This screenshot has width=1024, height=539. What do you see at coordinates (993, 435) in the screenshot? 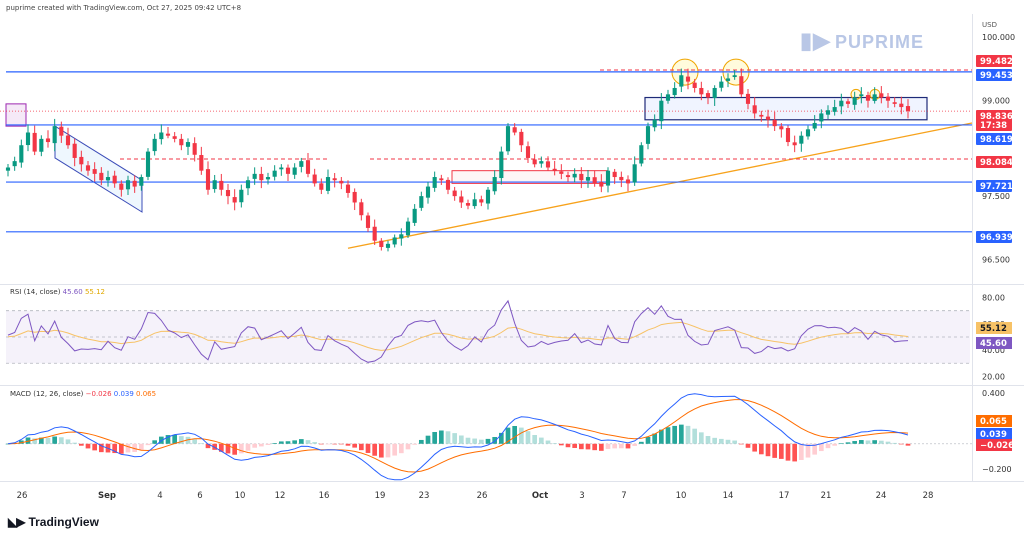
I see `macd-value: 0.039` at bounding box center [993, 435].